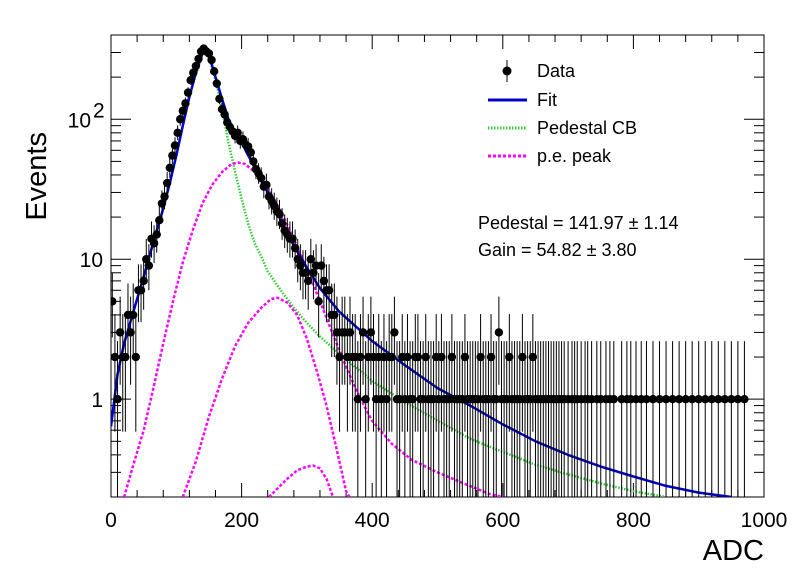 The width and height of the screenshot is (796, 572). I want to click on x-tick-label: 400, so click(372, 520).